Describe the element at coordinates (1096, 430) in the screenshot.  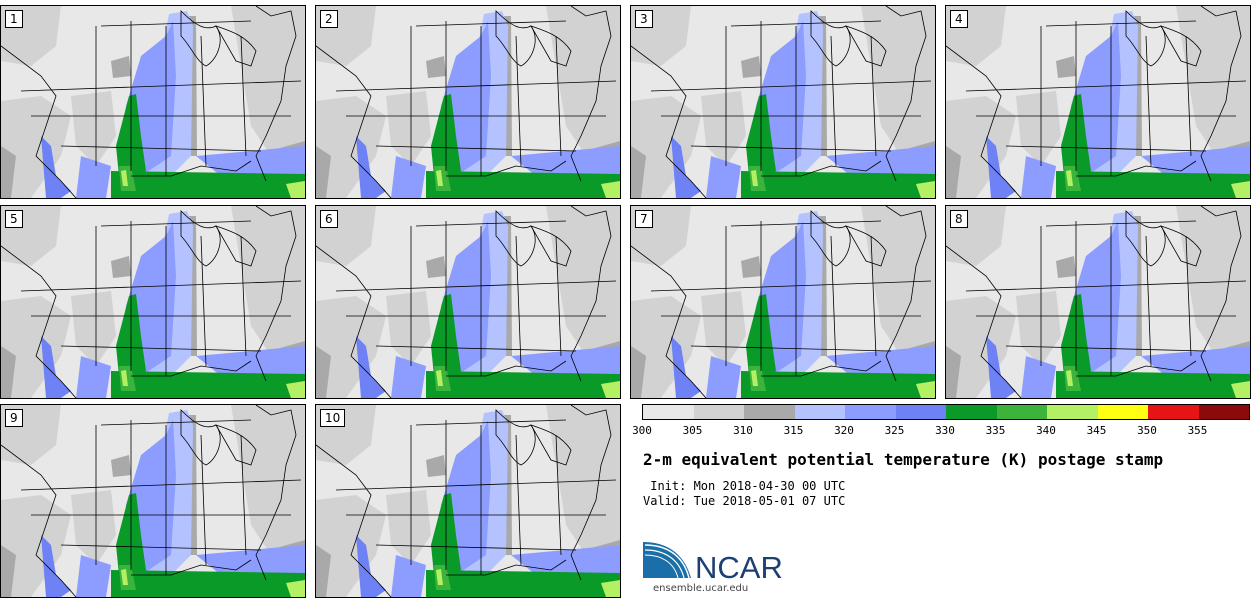
I see `colorbar-tick-label: 345` at that location.